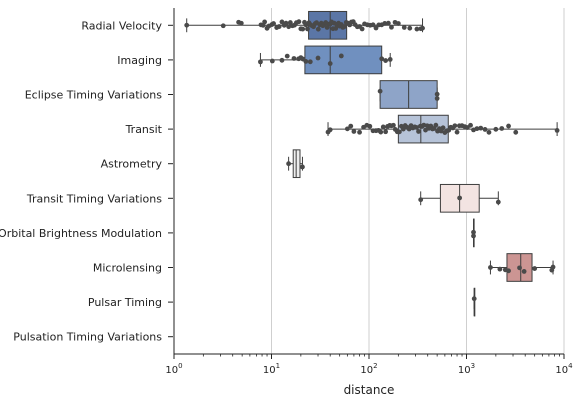 The height and width of the screenshot is (405, 583). What do you see at coordinates (94, 95) in the screenshot?
I see `category-label: Eclipse Timing Variations` at bounding box center [94, 95].